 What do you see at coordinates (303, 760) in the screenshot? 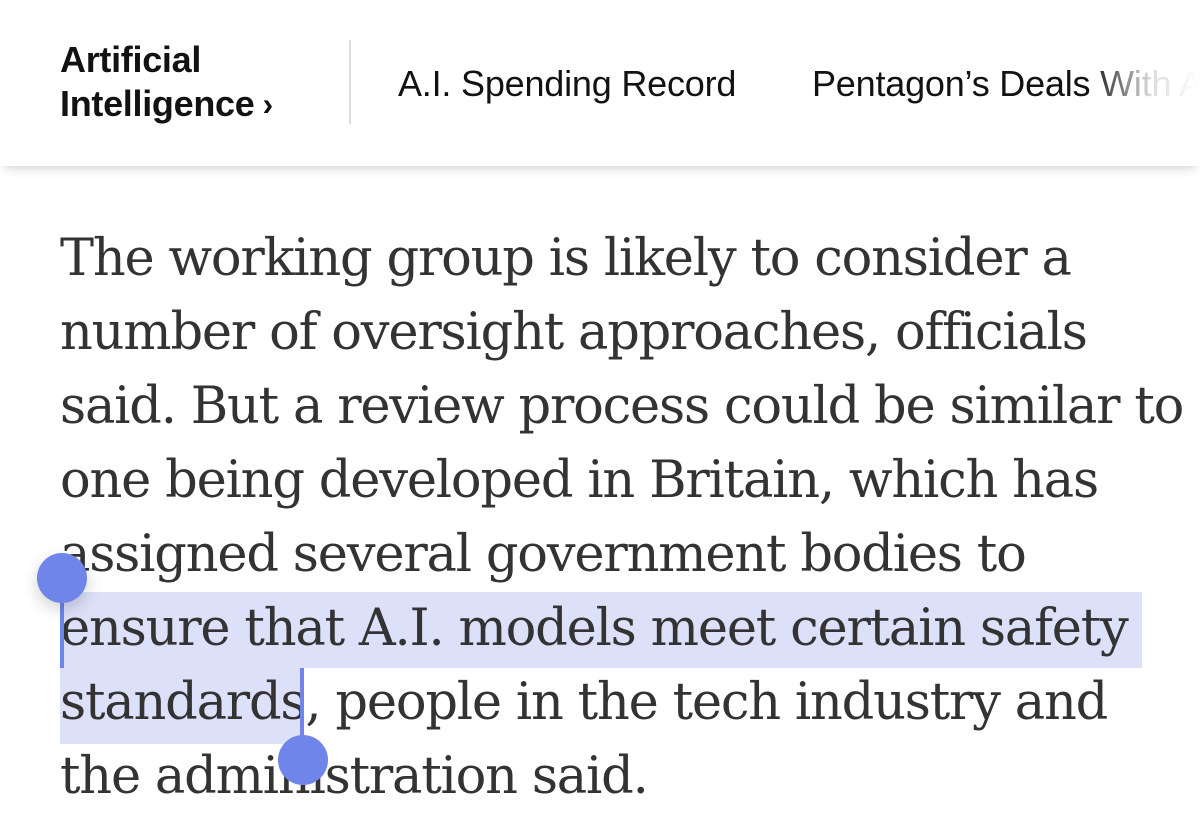
I see `selection-end-handle` at bounding box center [303, 760].